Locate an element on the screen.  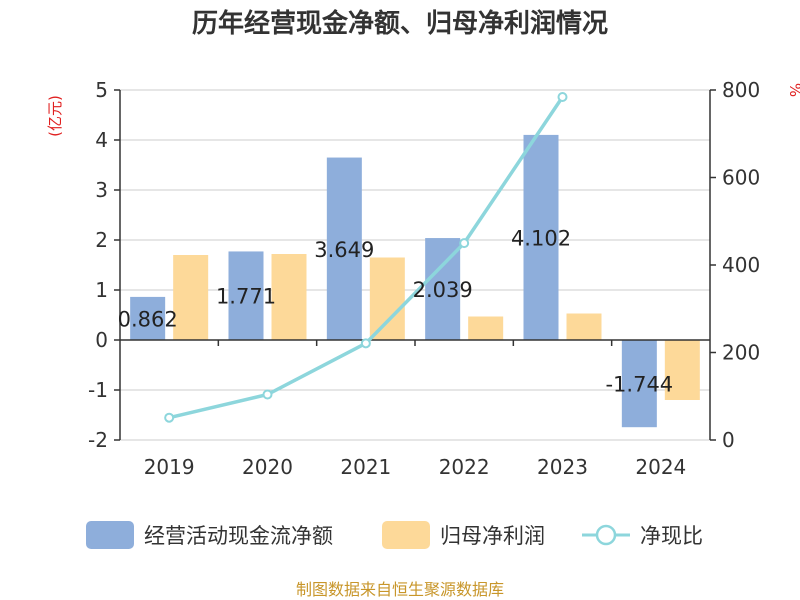
x-tick-label: 2024 is located at coordinates (660, 467).